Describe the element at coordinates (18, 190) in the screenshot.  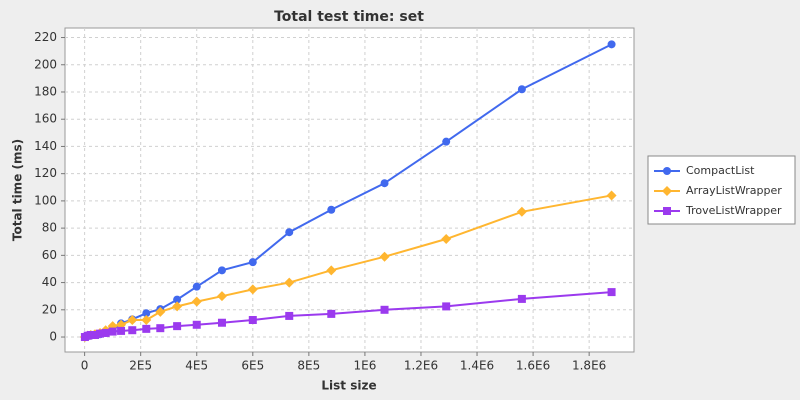
I see `y-axis-label: Total time (ms)` at that location.